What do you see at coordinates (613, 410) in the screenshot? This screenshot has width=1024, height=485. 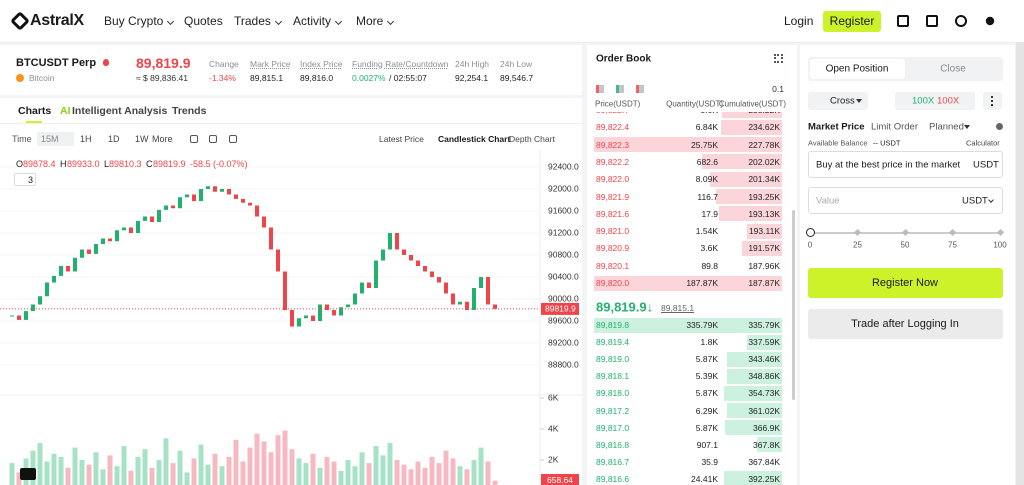 I see `book-price: 89,817.2` at bounding box center [613, 410].